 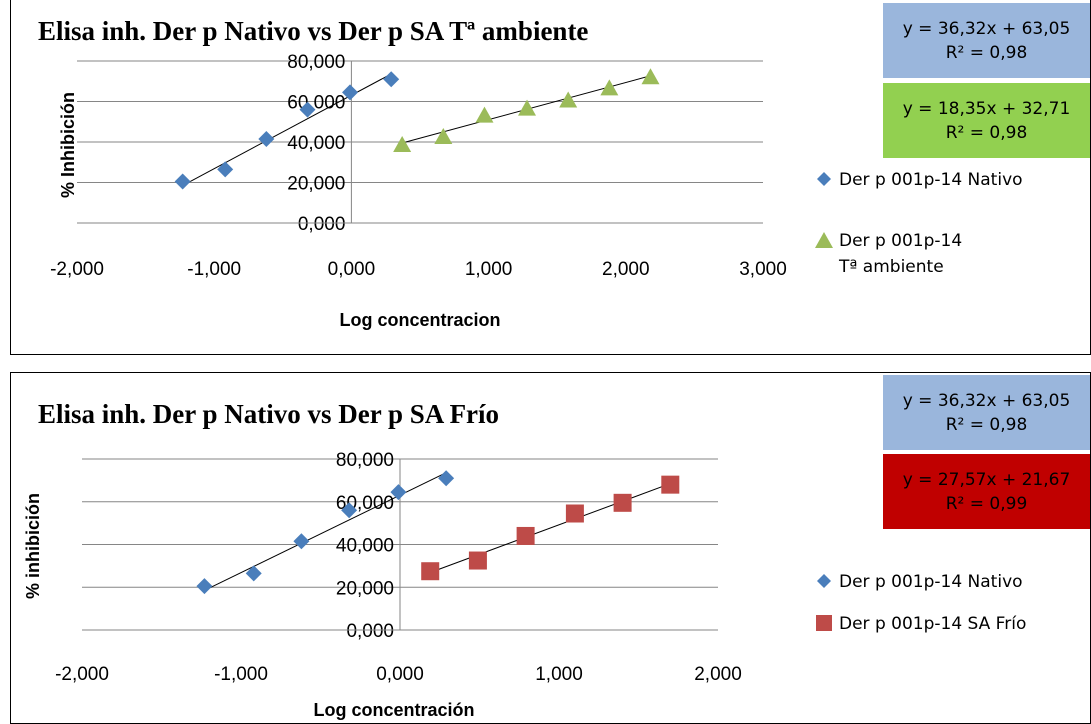 I want to click on x-axis-title: Log concentración, so click(x=393, y=710).